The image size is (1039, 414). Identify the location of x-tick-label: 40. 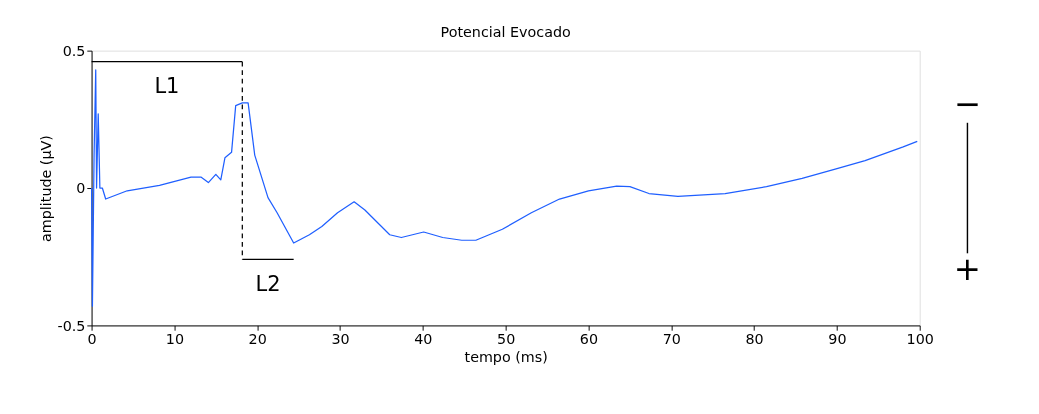
(423, 339).